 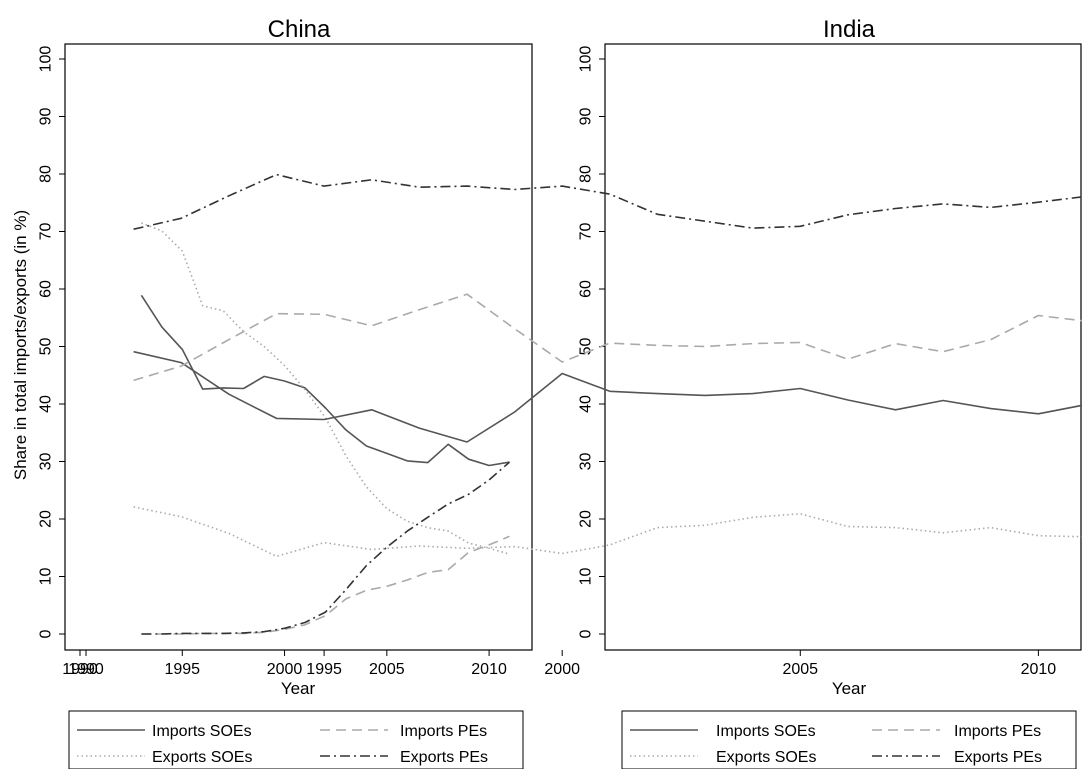 I want to click on chart-title: China, so click(x=299, y=29).